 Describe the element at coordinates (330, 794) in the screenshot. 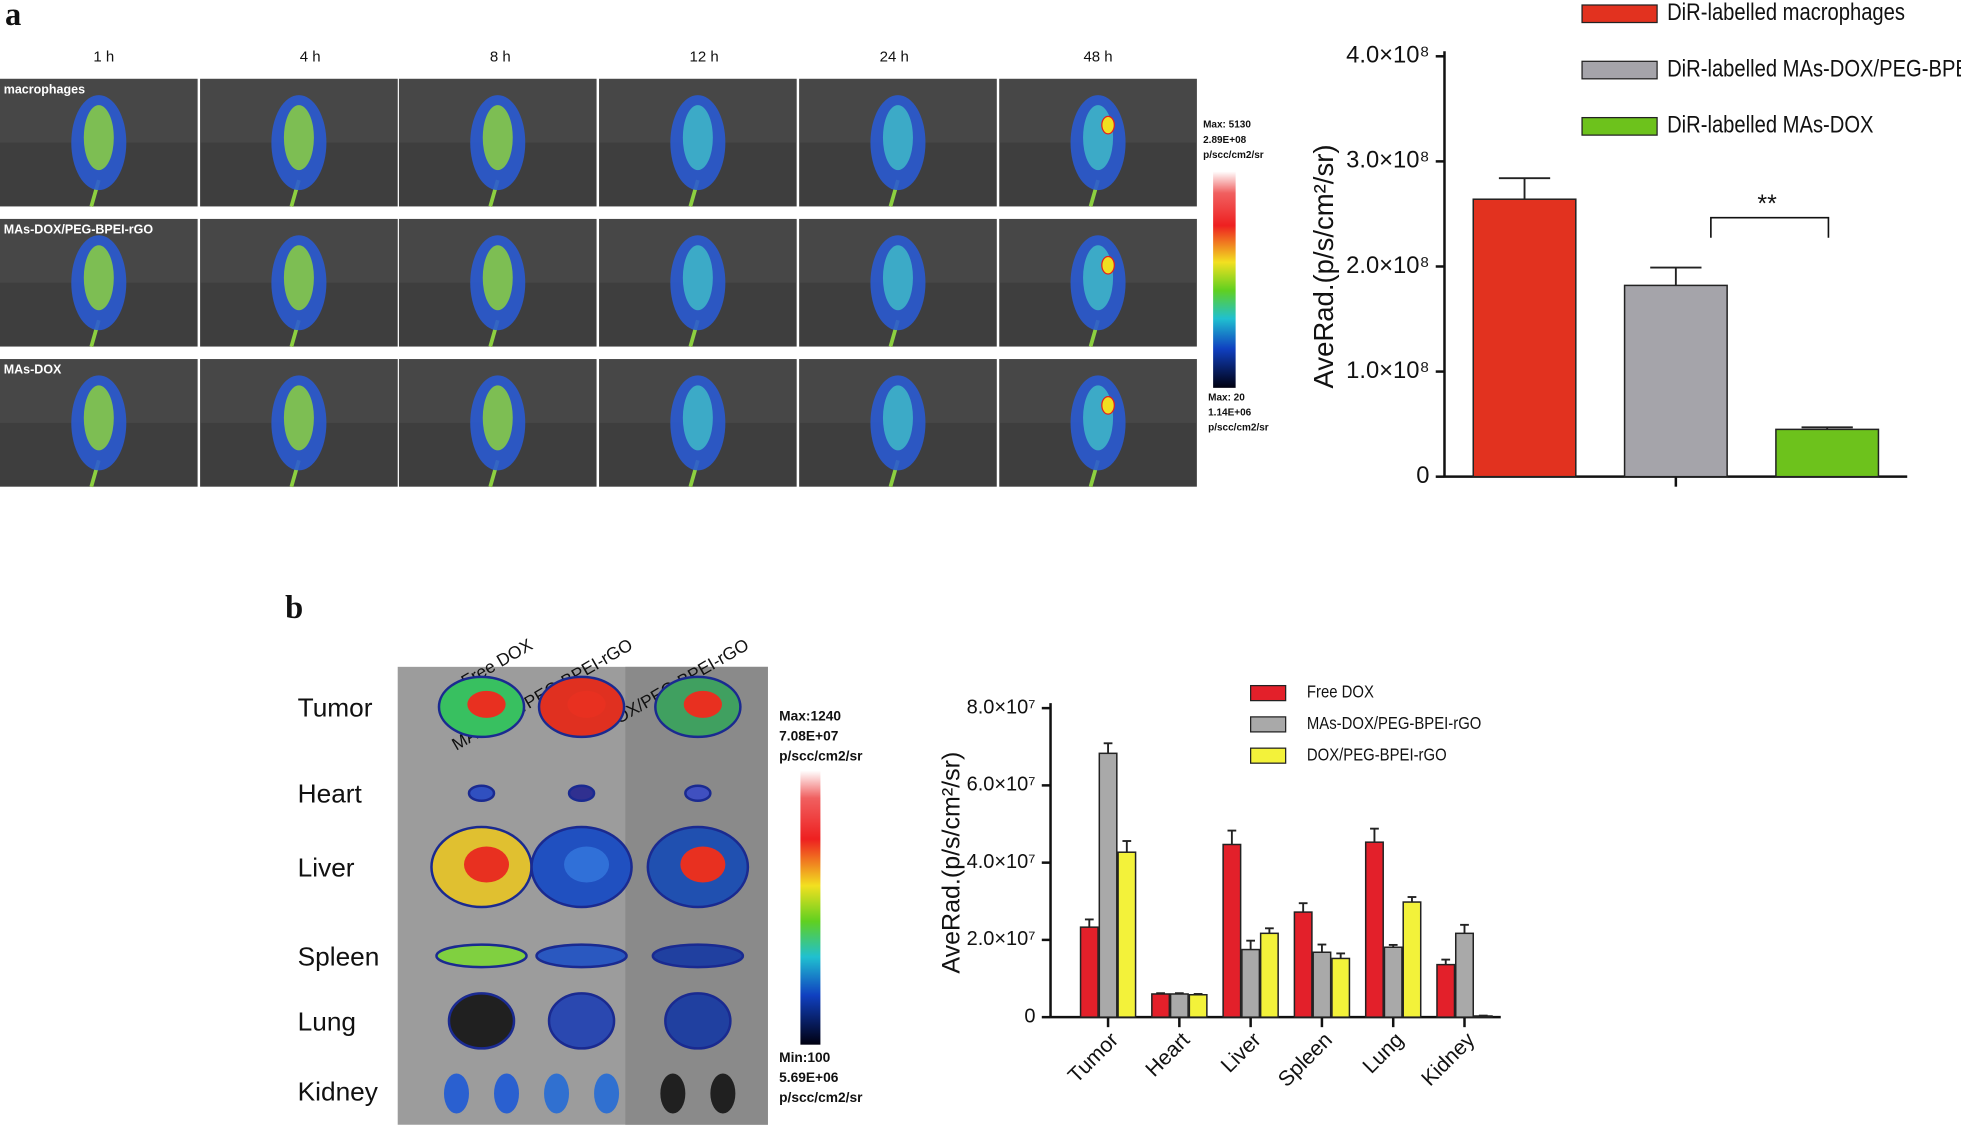

I see `organ-label: Heart` at that location.